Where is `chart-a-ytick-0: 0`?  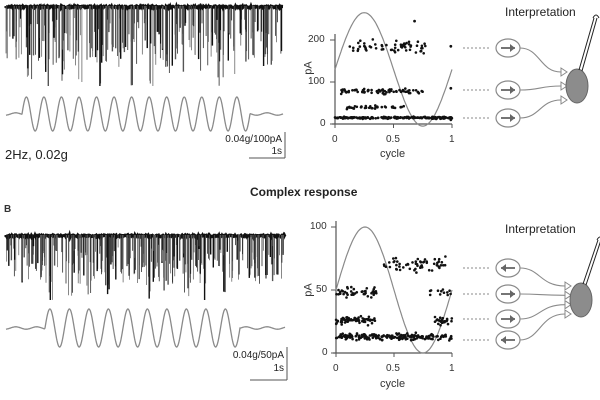
chart-a-ytick-0: 0 is located at coordinates (323, 123).